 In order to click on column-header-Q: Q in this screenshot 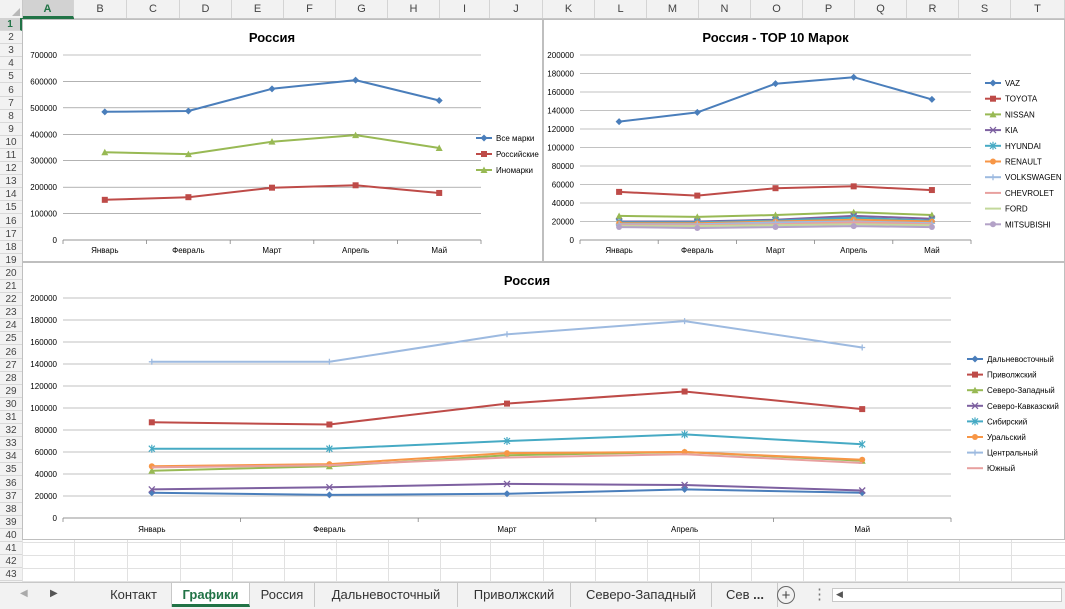, I will do `click(881, 9)`.